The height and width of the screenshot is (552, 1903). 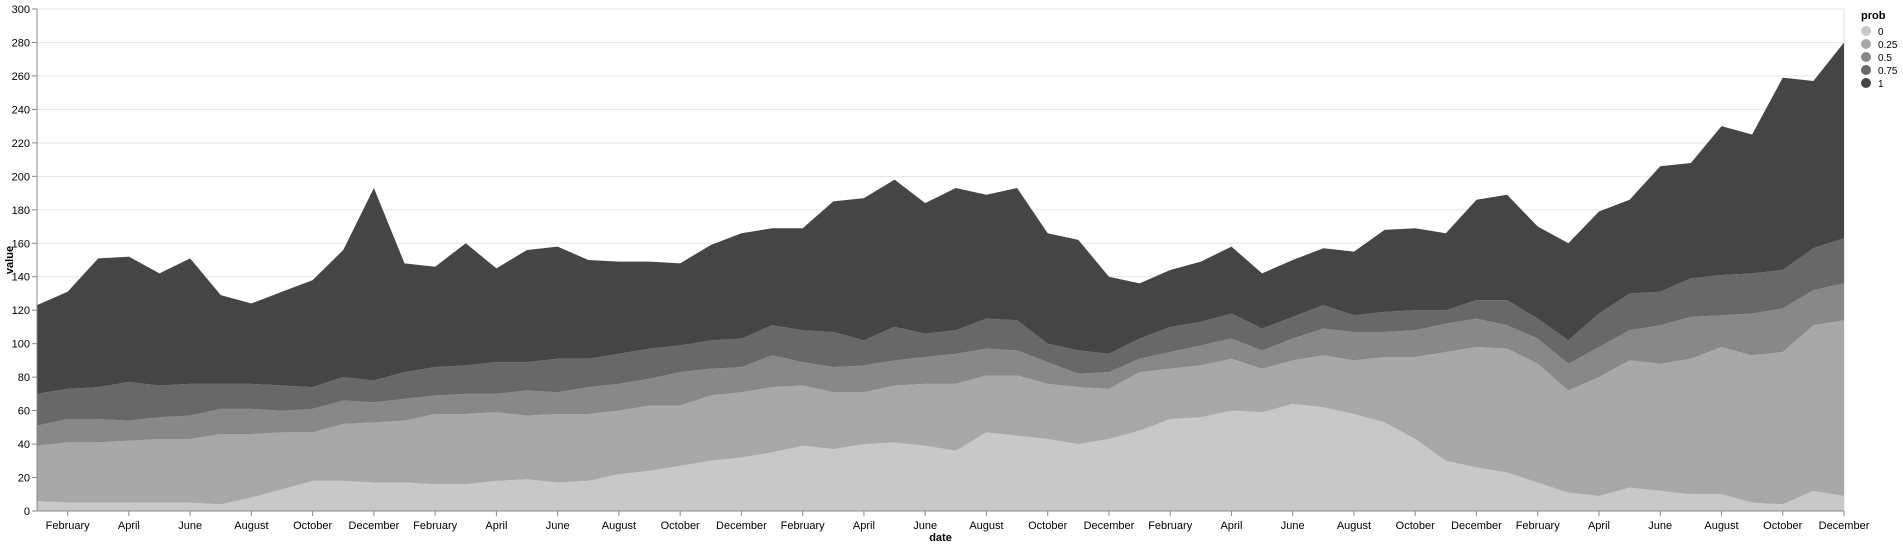 What do you see at coordinates (21, 43) in the screenshot?
I see `y-tick-label: 280` at bounding box center [21, 43].